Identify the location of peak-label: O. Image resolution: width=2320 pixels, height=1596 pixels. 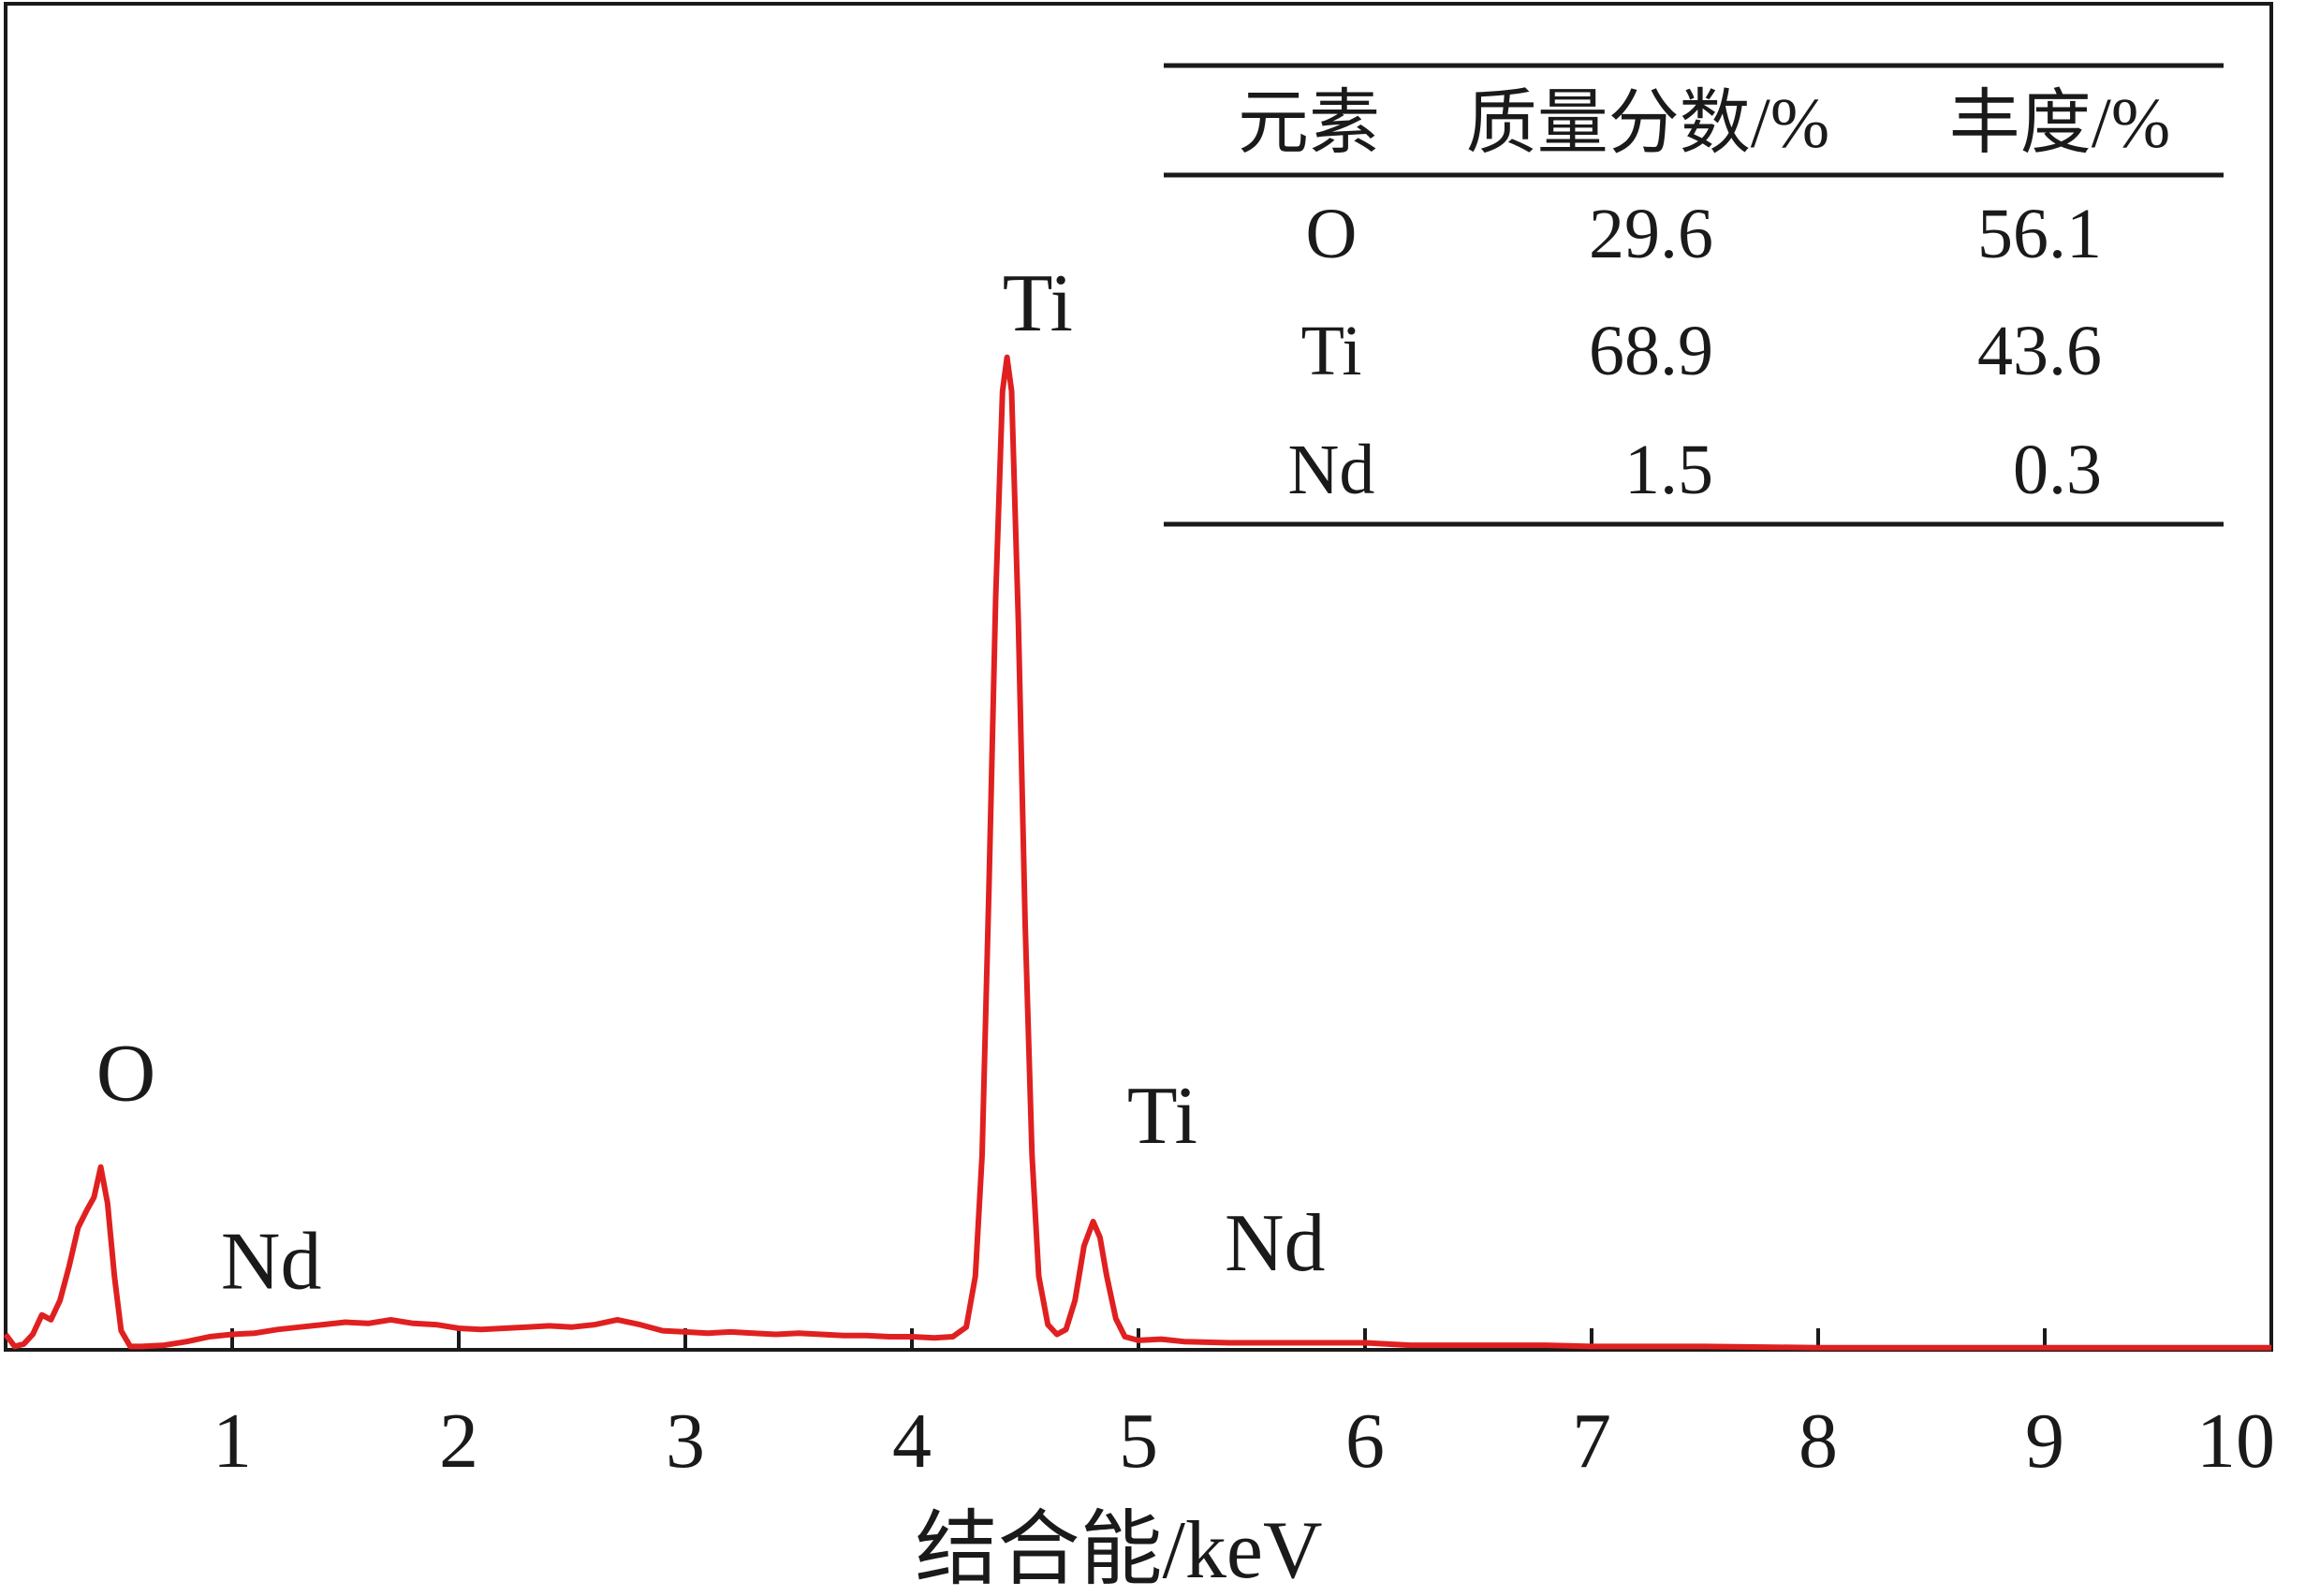
(126, 1074).